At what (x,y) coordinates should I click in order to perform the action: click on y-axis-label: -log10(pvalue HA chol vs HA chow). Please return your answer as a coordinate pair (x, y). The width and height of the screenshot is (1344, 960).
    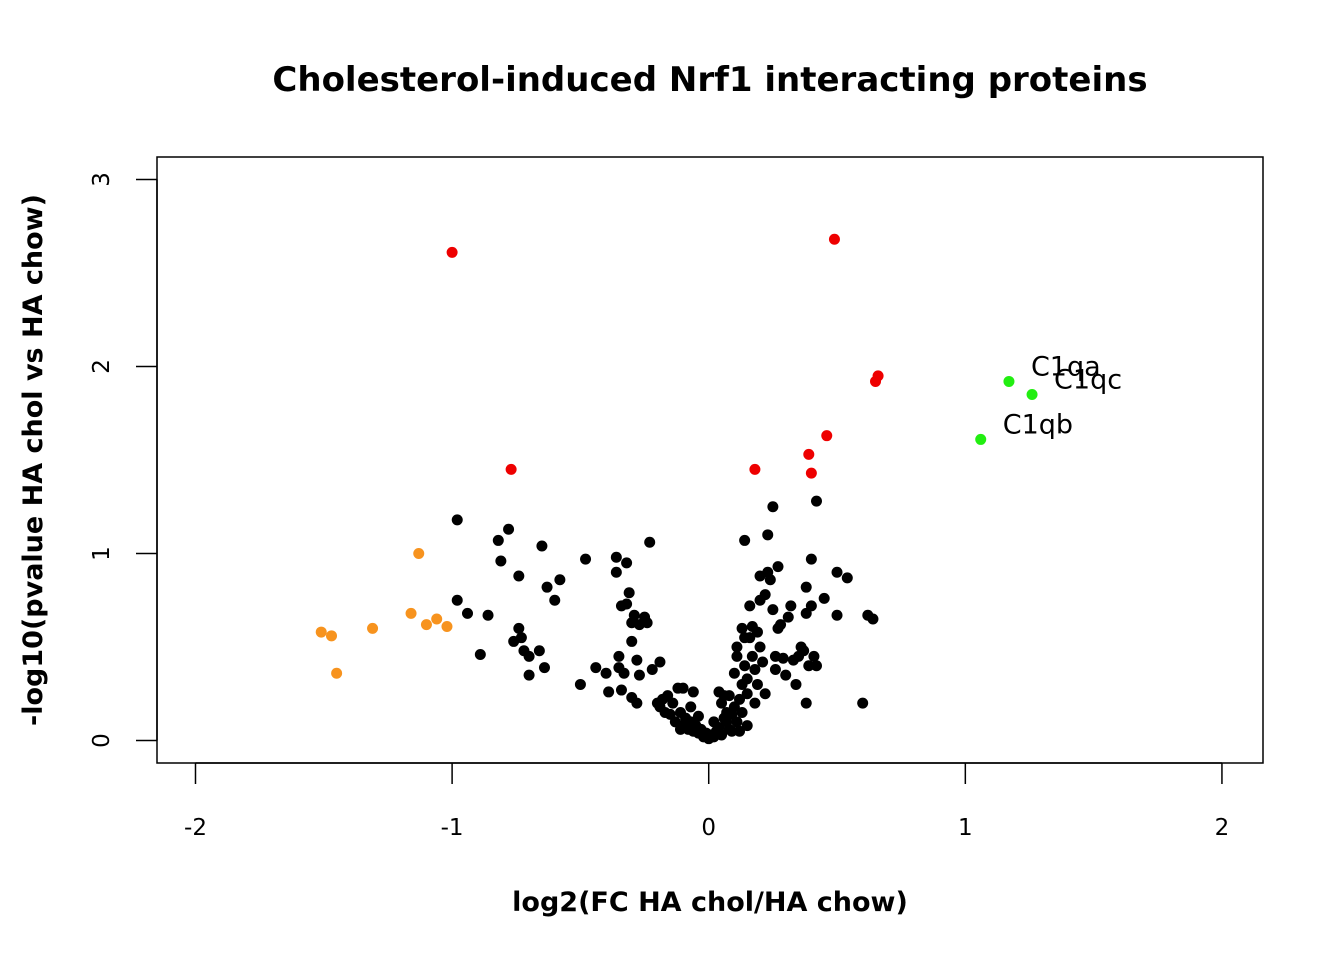
    Looking at the image, I should click on (33, 460).